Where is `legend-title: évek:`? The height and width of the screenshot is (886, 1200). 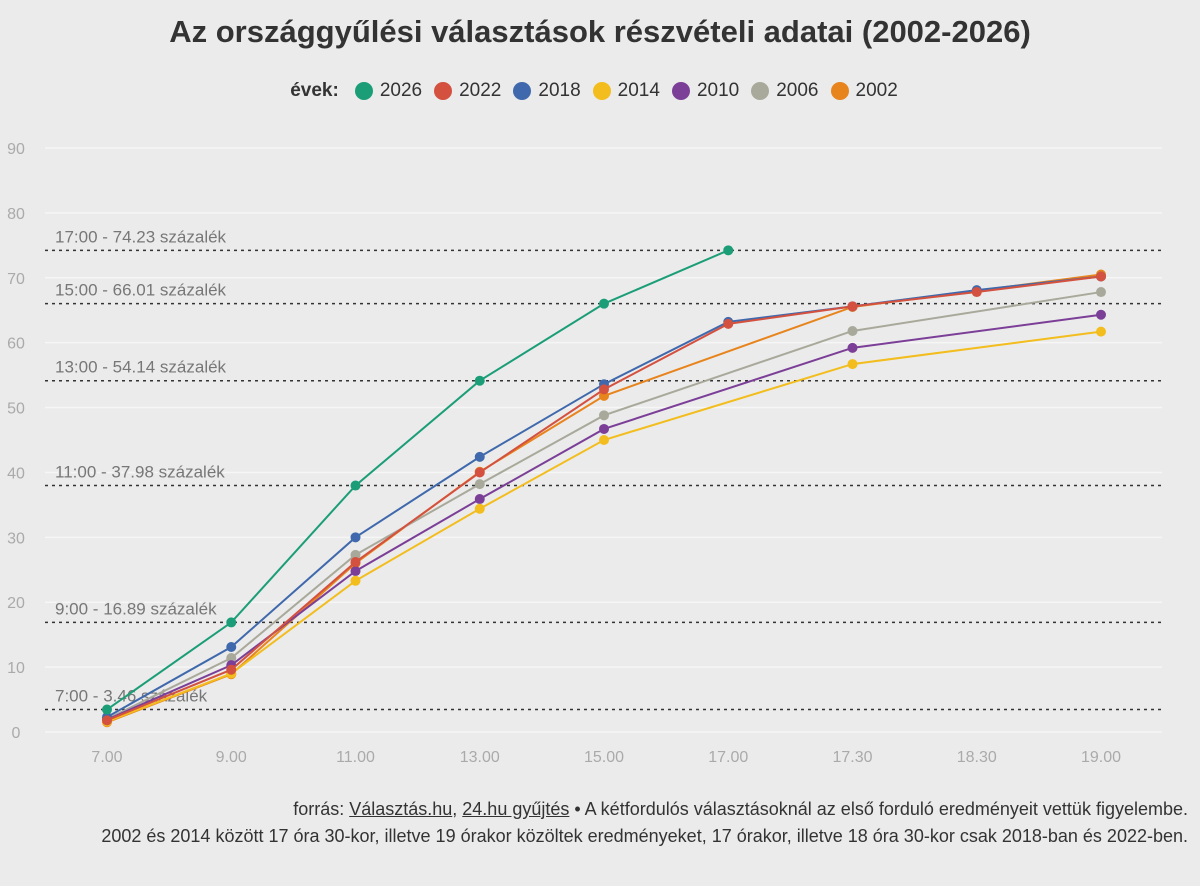
legend-title: évek: is located at coordinates (314, 90).